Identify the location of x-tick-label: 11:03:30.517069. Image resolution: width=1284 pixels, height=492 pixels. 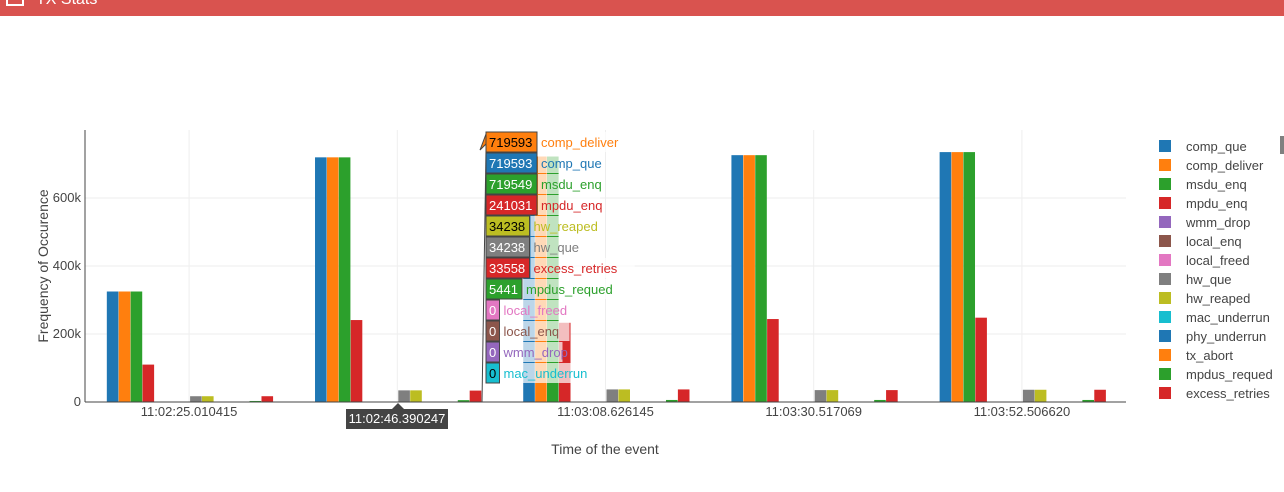
(813, 411).